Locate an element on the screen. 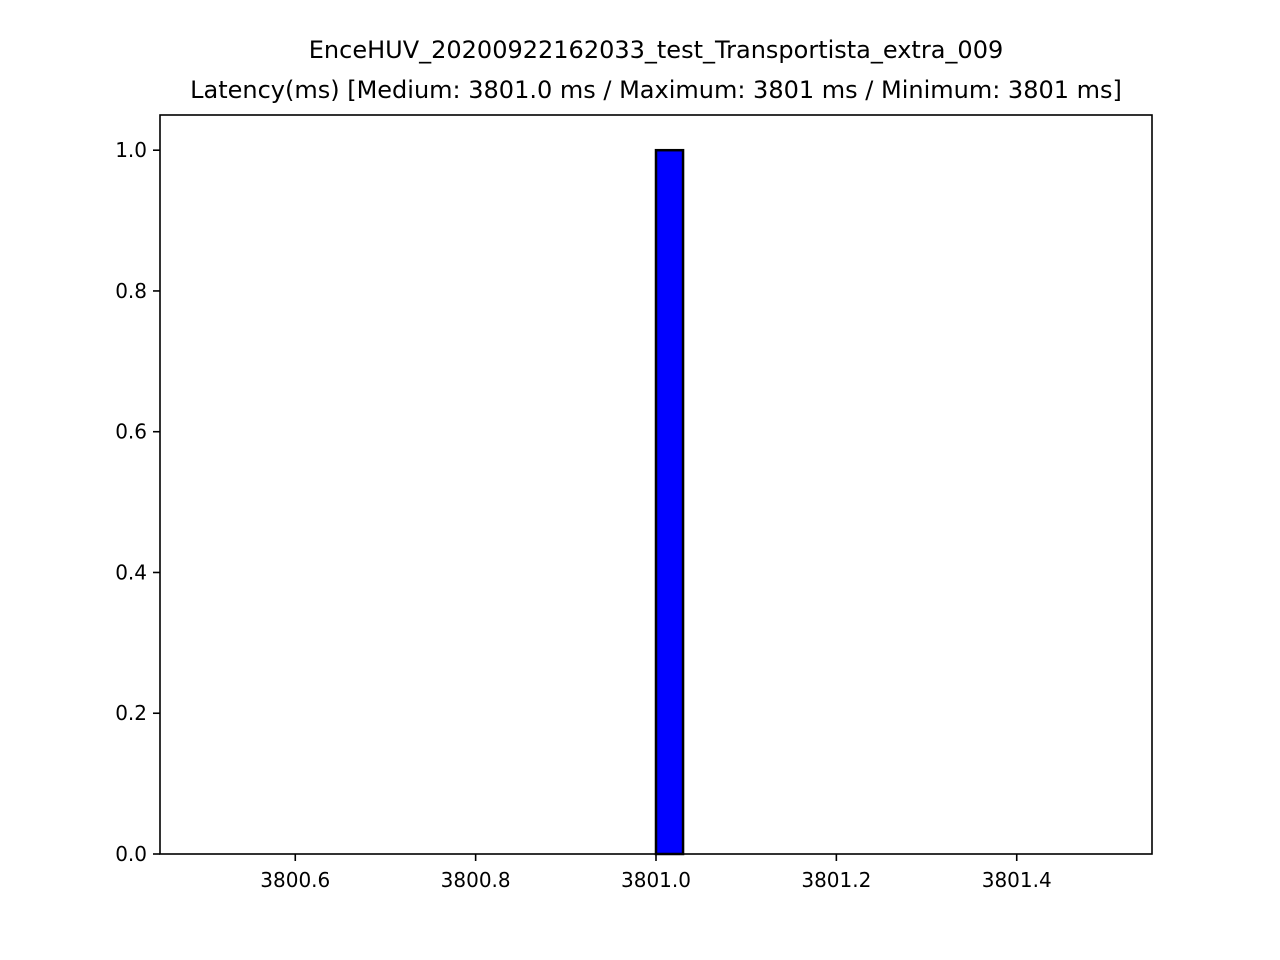  y-tick-label: 0.0 is located at coordinates (131, 854).